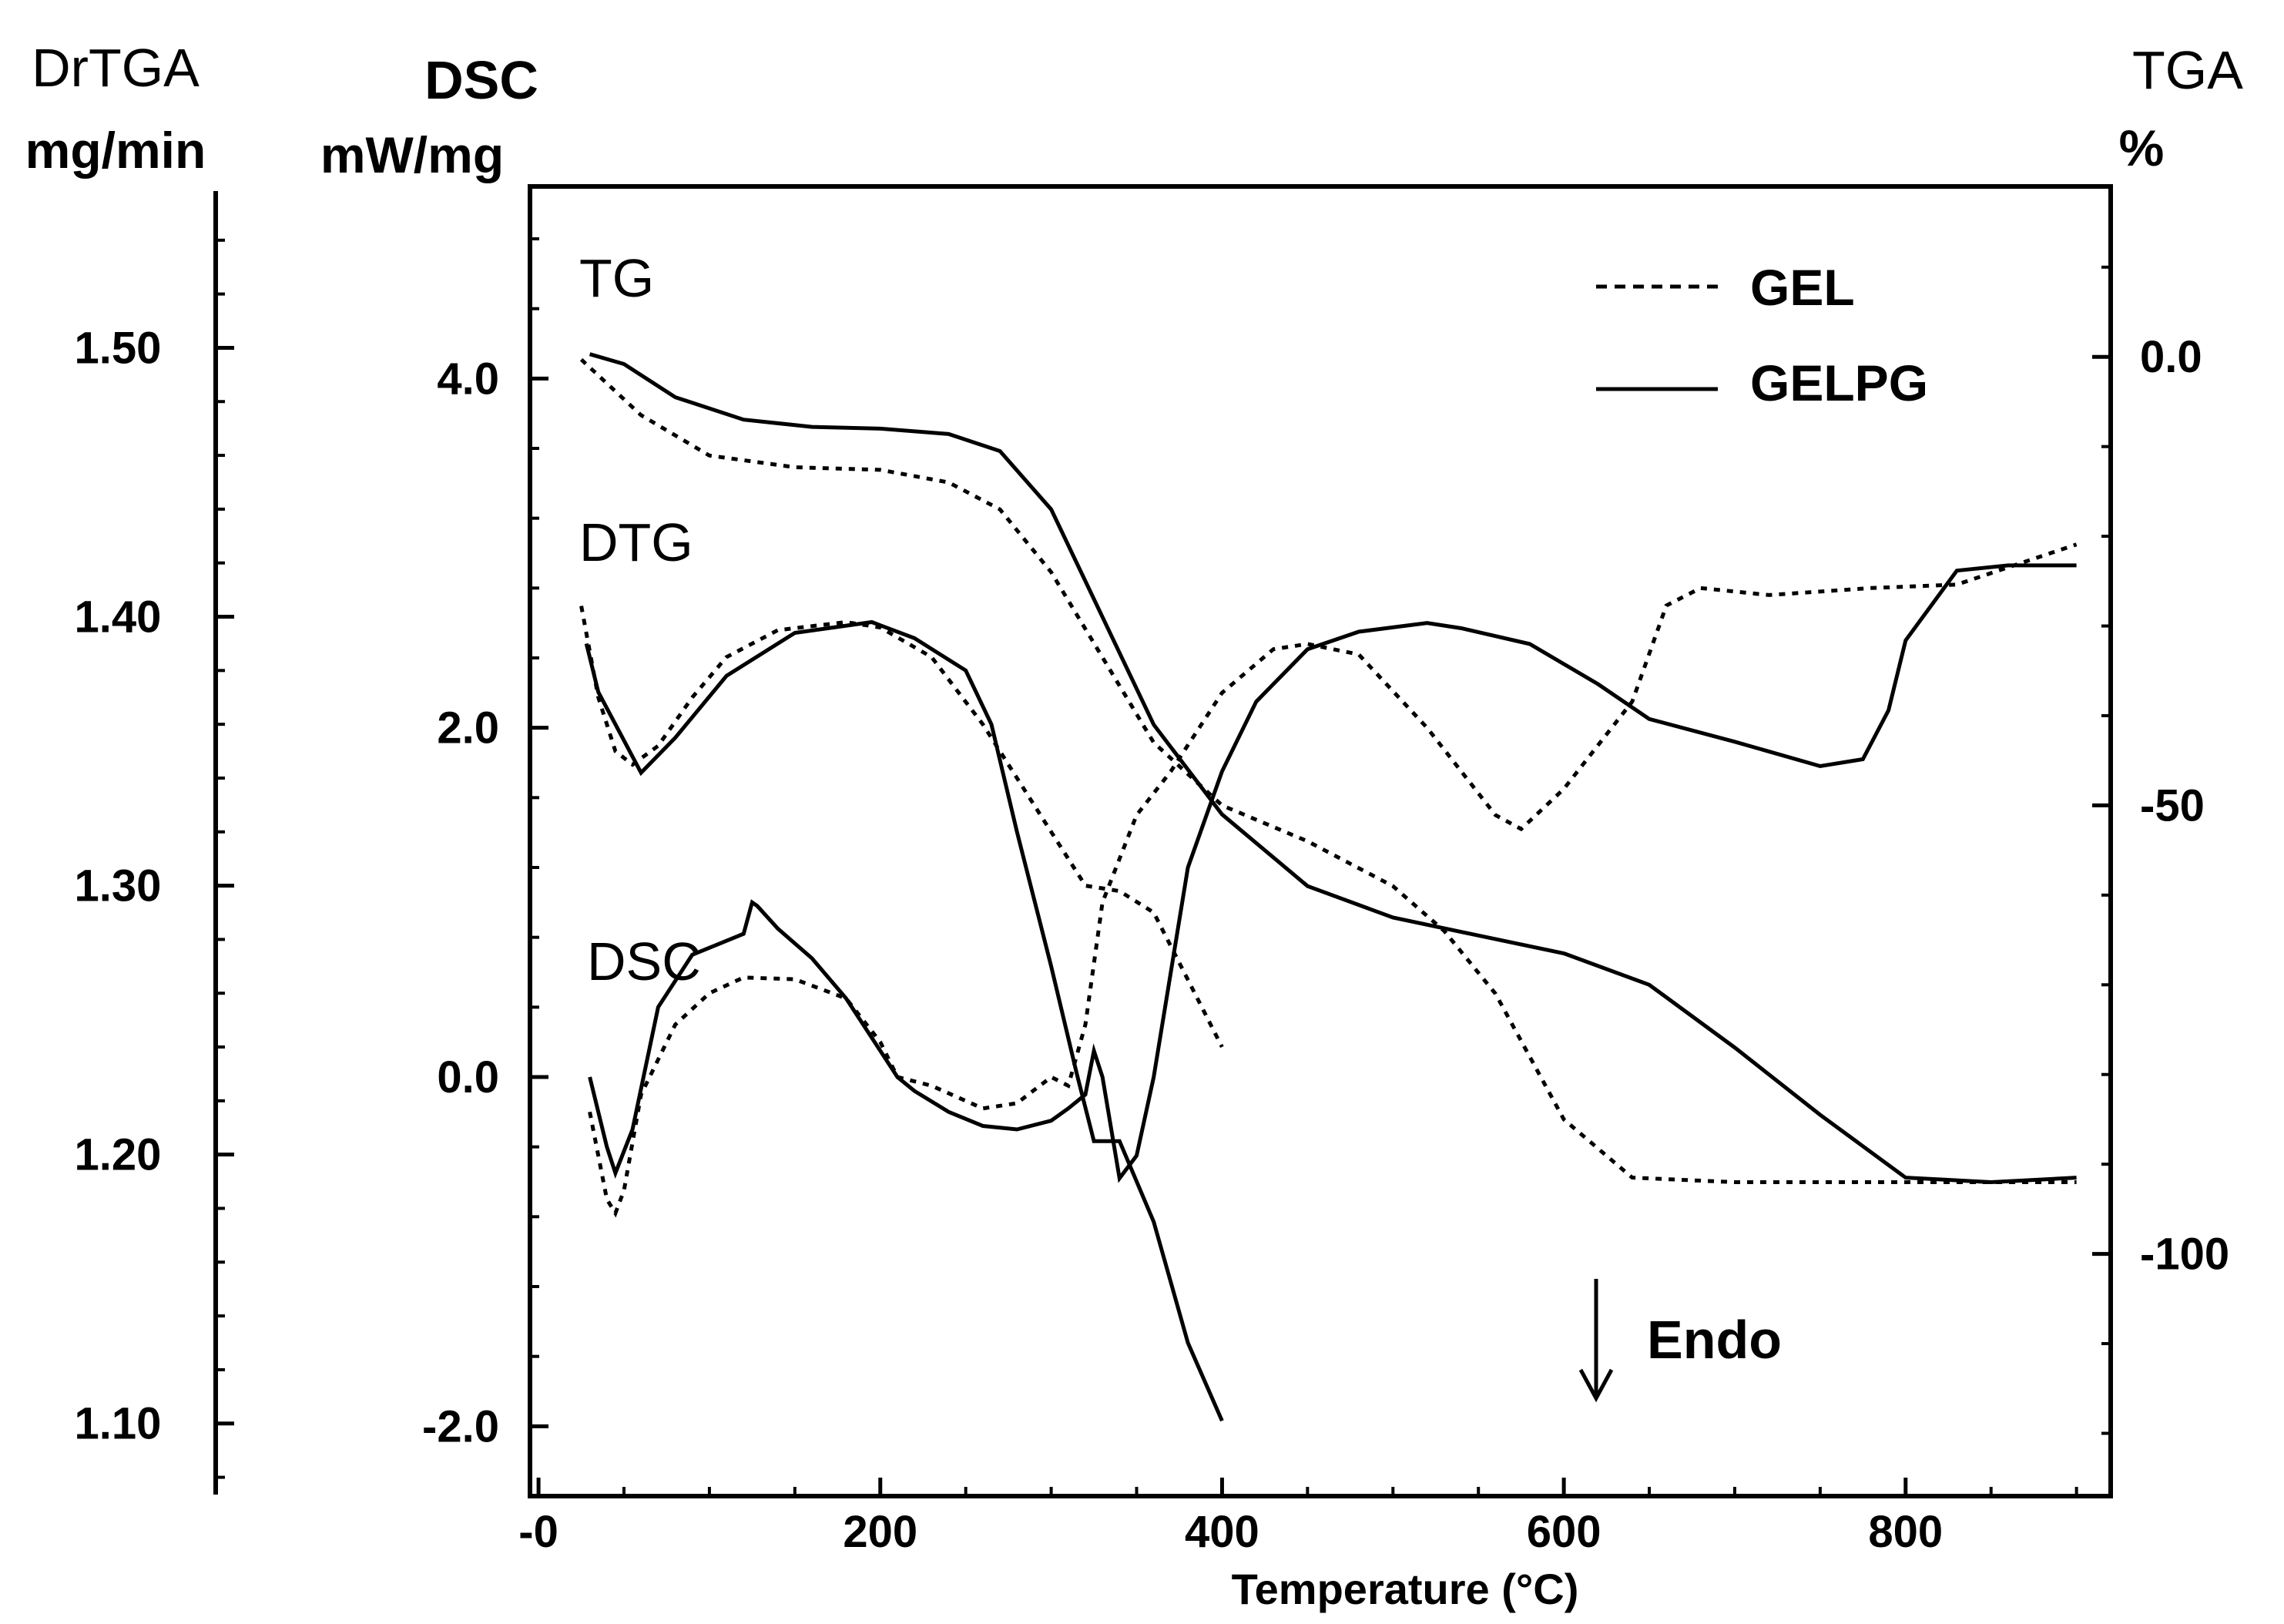  Describe the element at coordinates (119, 886) in the screenshot. I see `drtga-tick-label: 1.30` at that location.